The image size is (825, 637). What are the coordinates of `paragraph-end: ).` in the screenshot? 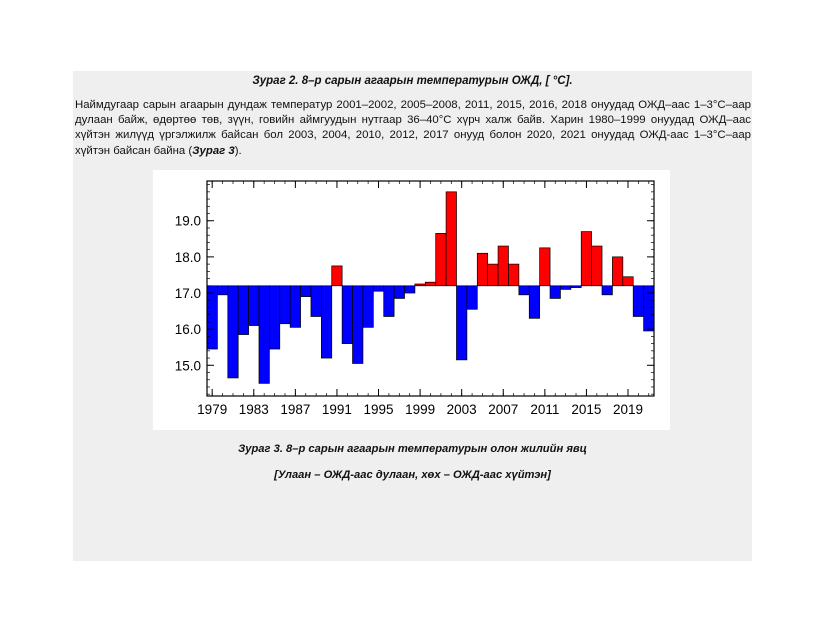 It's located at (238, 150).